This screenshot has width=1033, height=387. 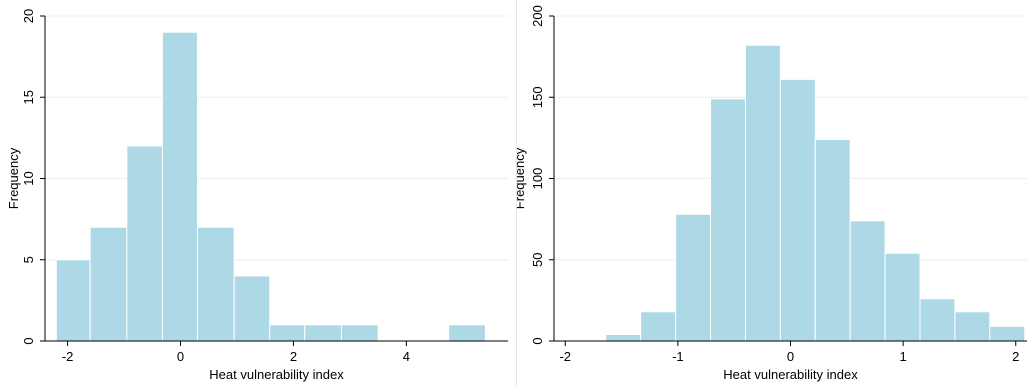 What do you see at coordinates (28, 178) in the screenshot?
I see `y-tick-label: 10` at bounding box center [28, 178].